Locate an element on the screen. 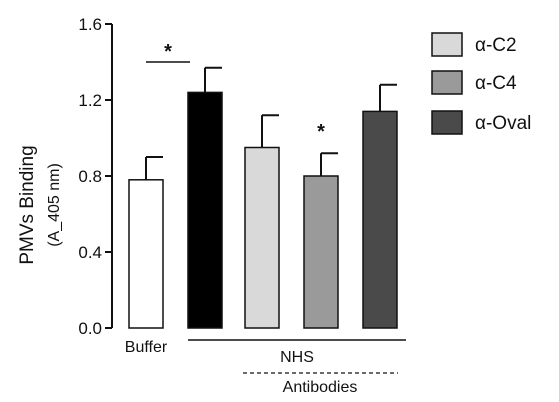 The height and width of the screenshot is (402, 559). legend: α-C2 α-C4 α-Oval is located at coordinates (481, 83).